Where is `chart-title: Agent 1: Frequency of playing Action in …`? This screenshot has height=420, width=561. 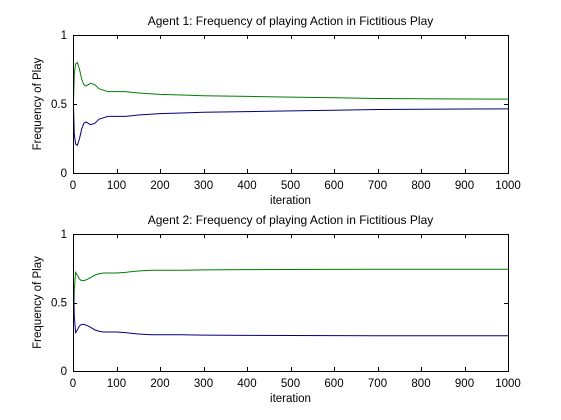 chart-title: Agent 1: Frequency of playing Action in … is located at coordinates (291, 21).